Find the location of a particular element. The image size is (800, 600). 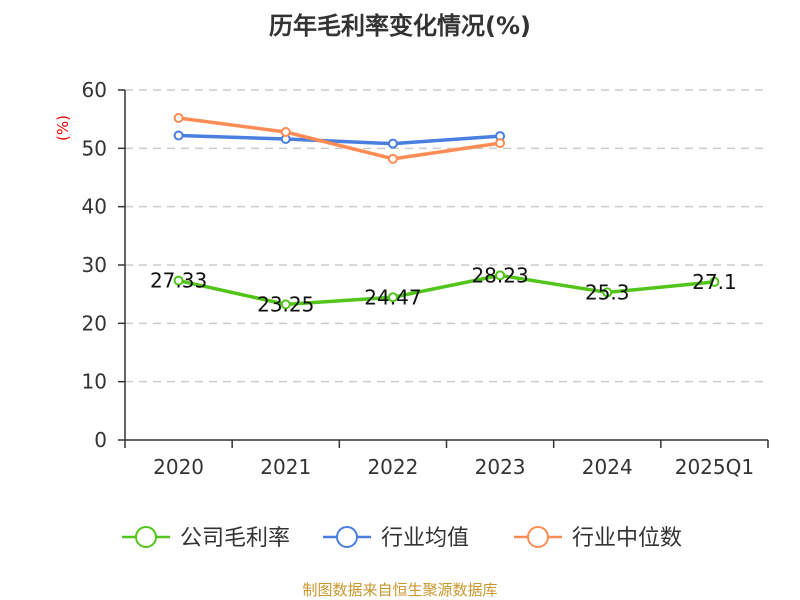

x-tick-label: 2021 is located at coordinates (285, 467).